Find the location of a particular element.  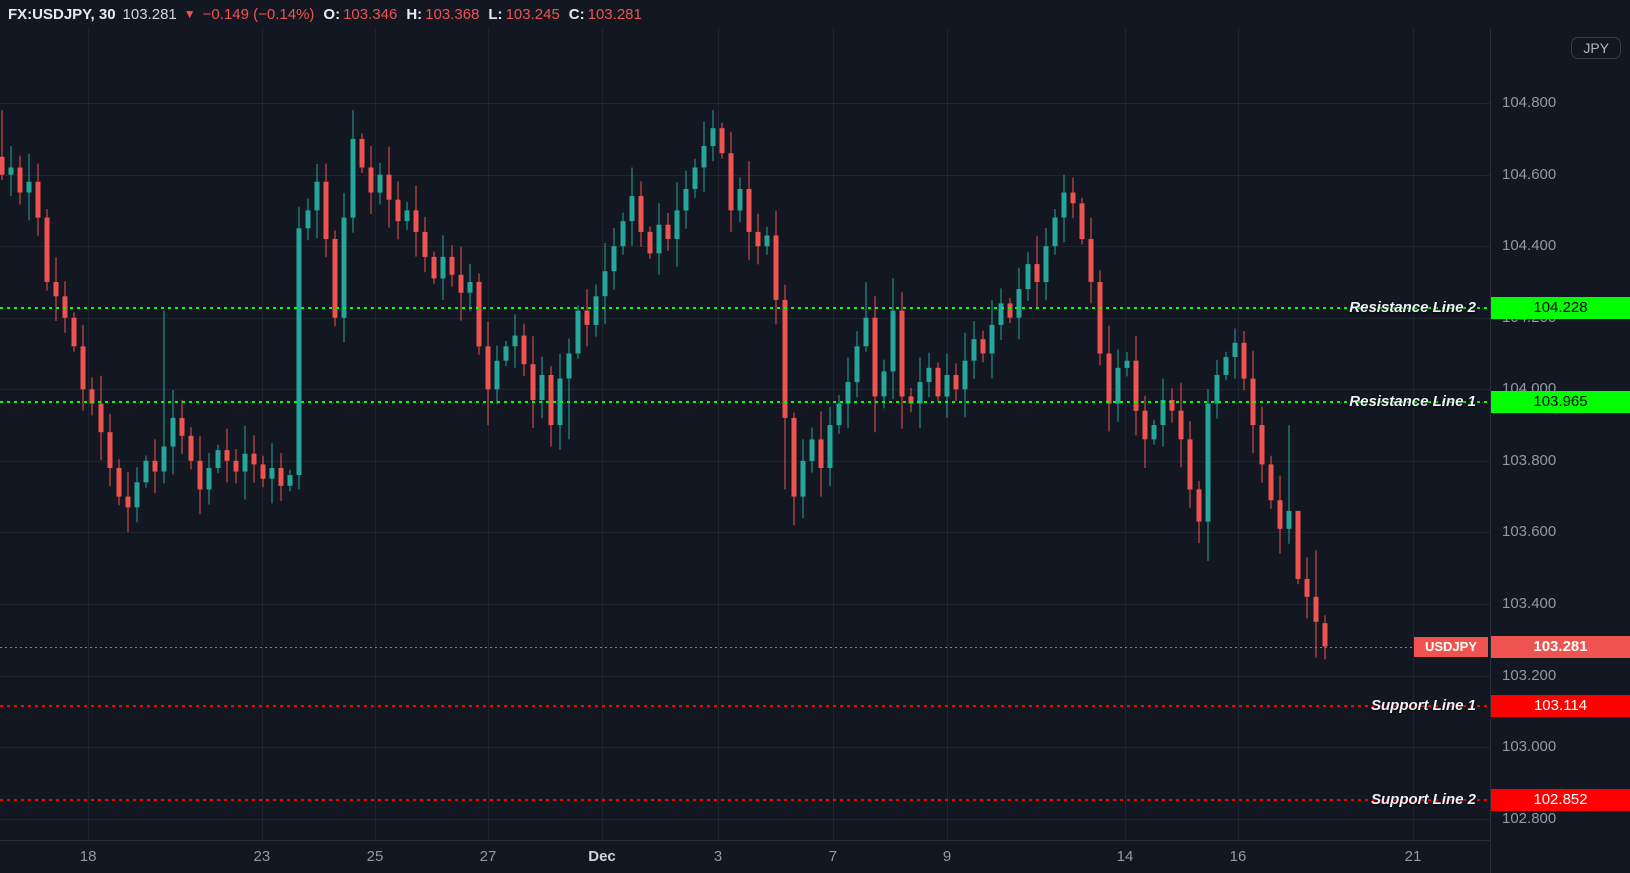

support-line-2-line is located at coordinates (745, 799).